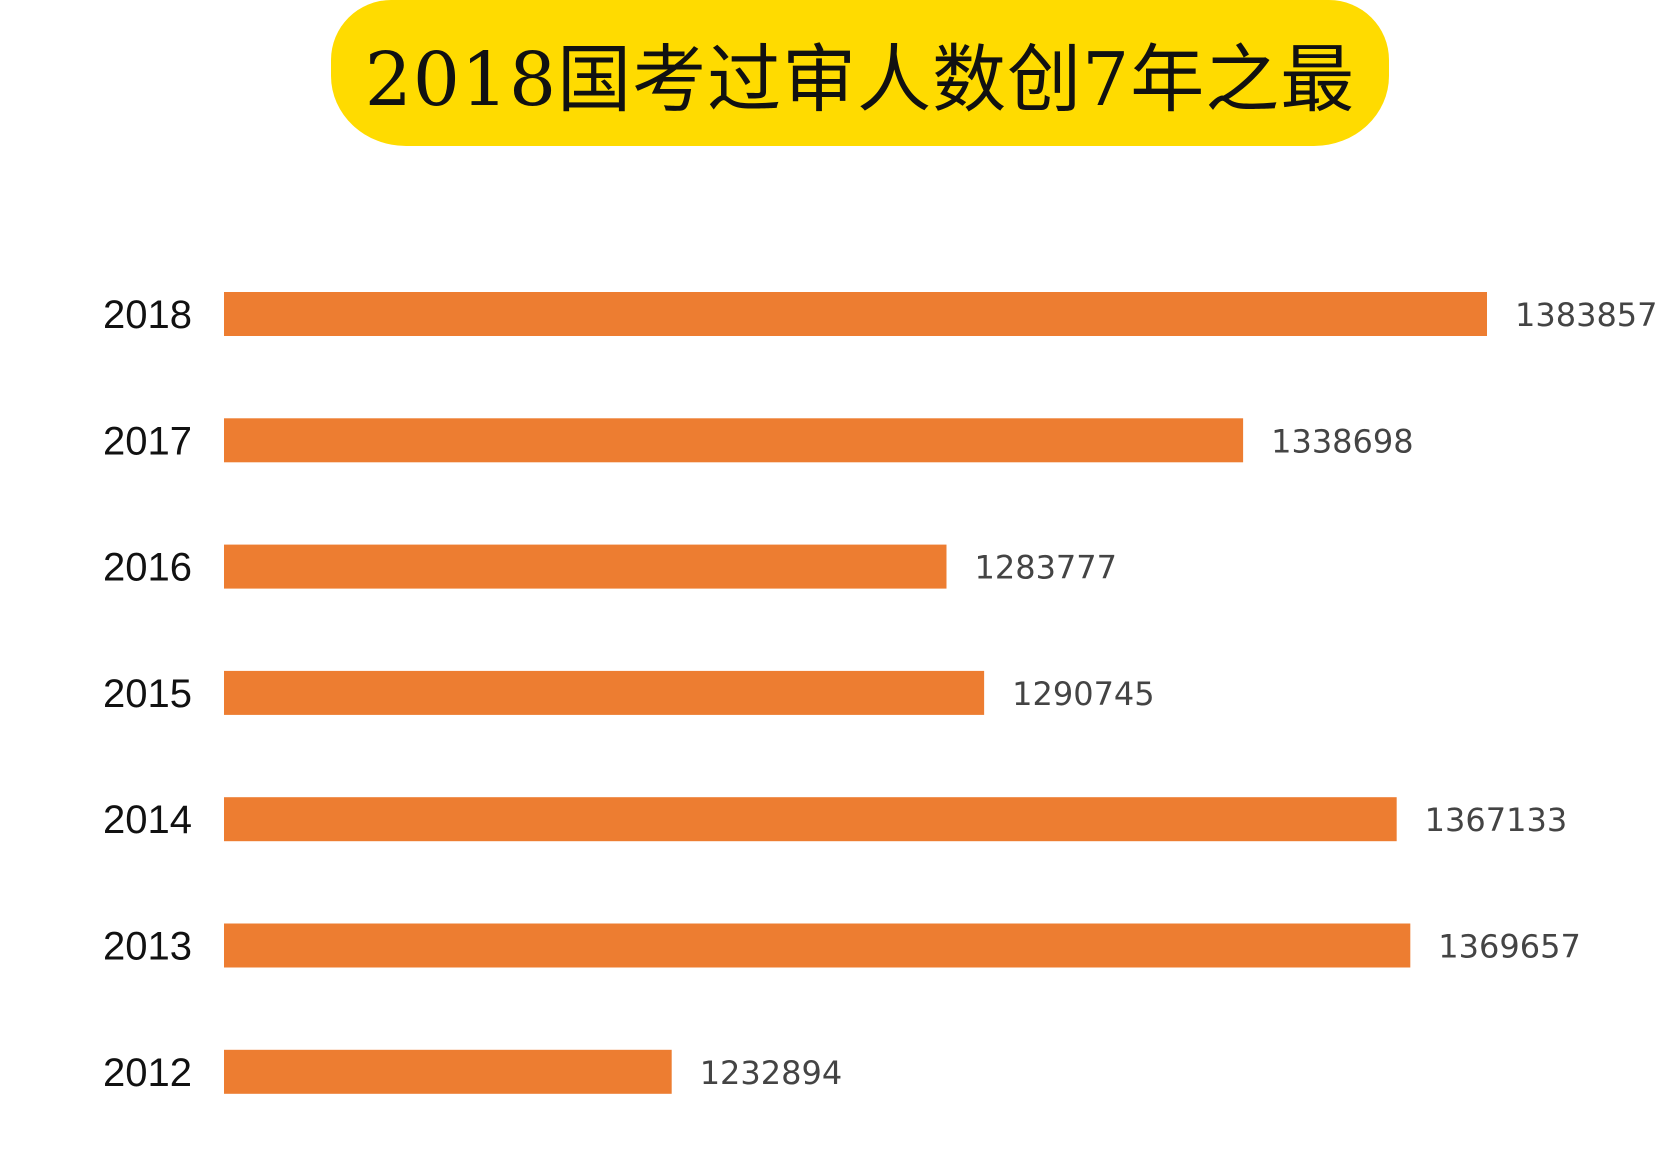  What do you see at coordinates (1496, 820) in the screenshot?
I see `value-label-2014: 1367133` at bounding box center [1496, 820].